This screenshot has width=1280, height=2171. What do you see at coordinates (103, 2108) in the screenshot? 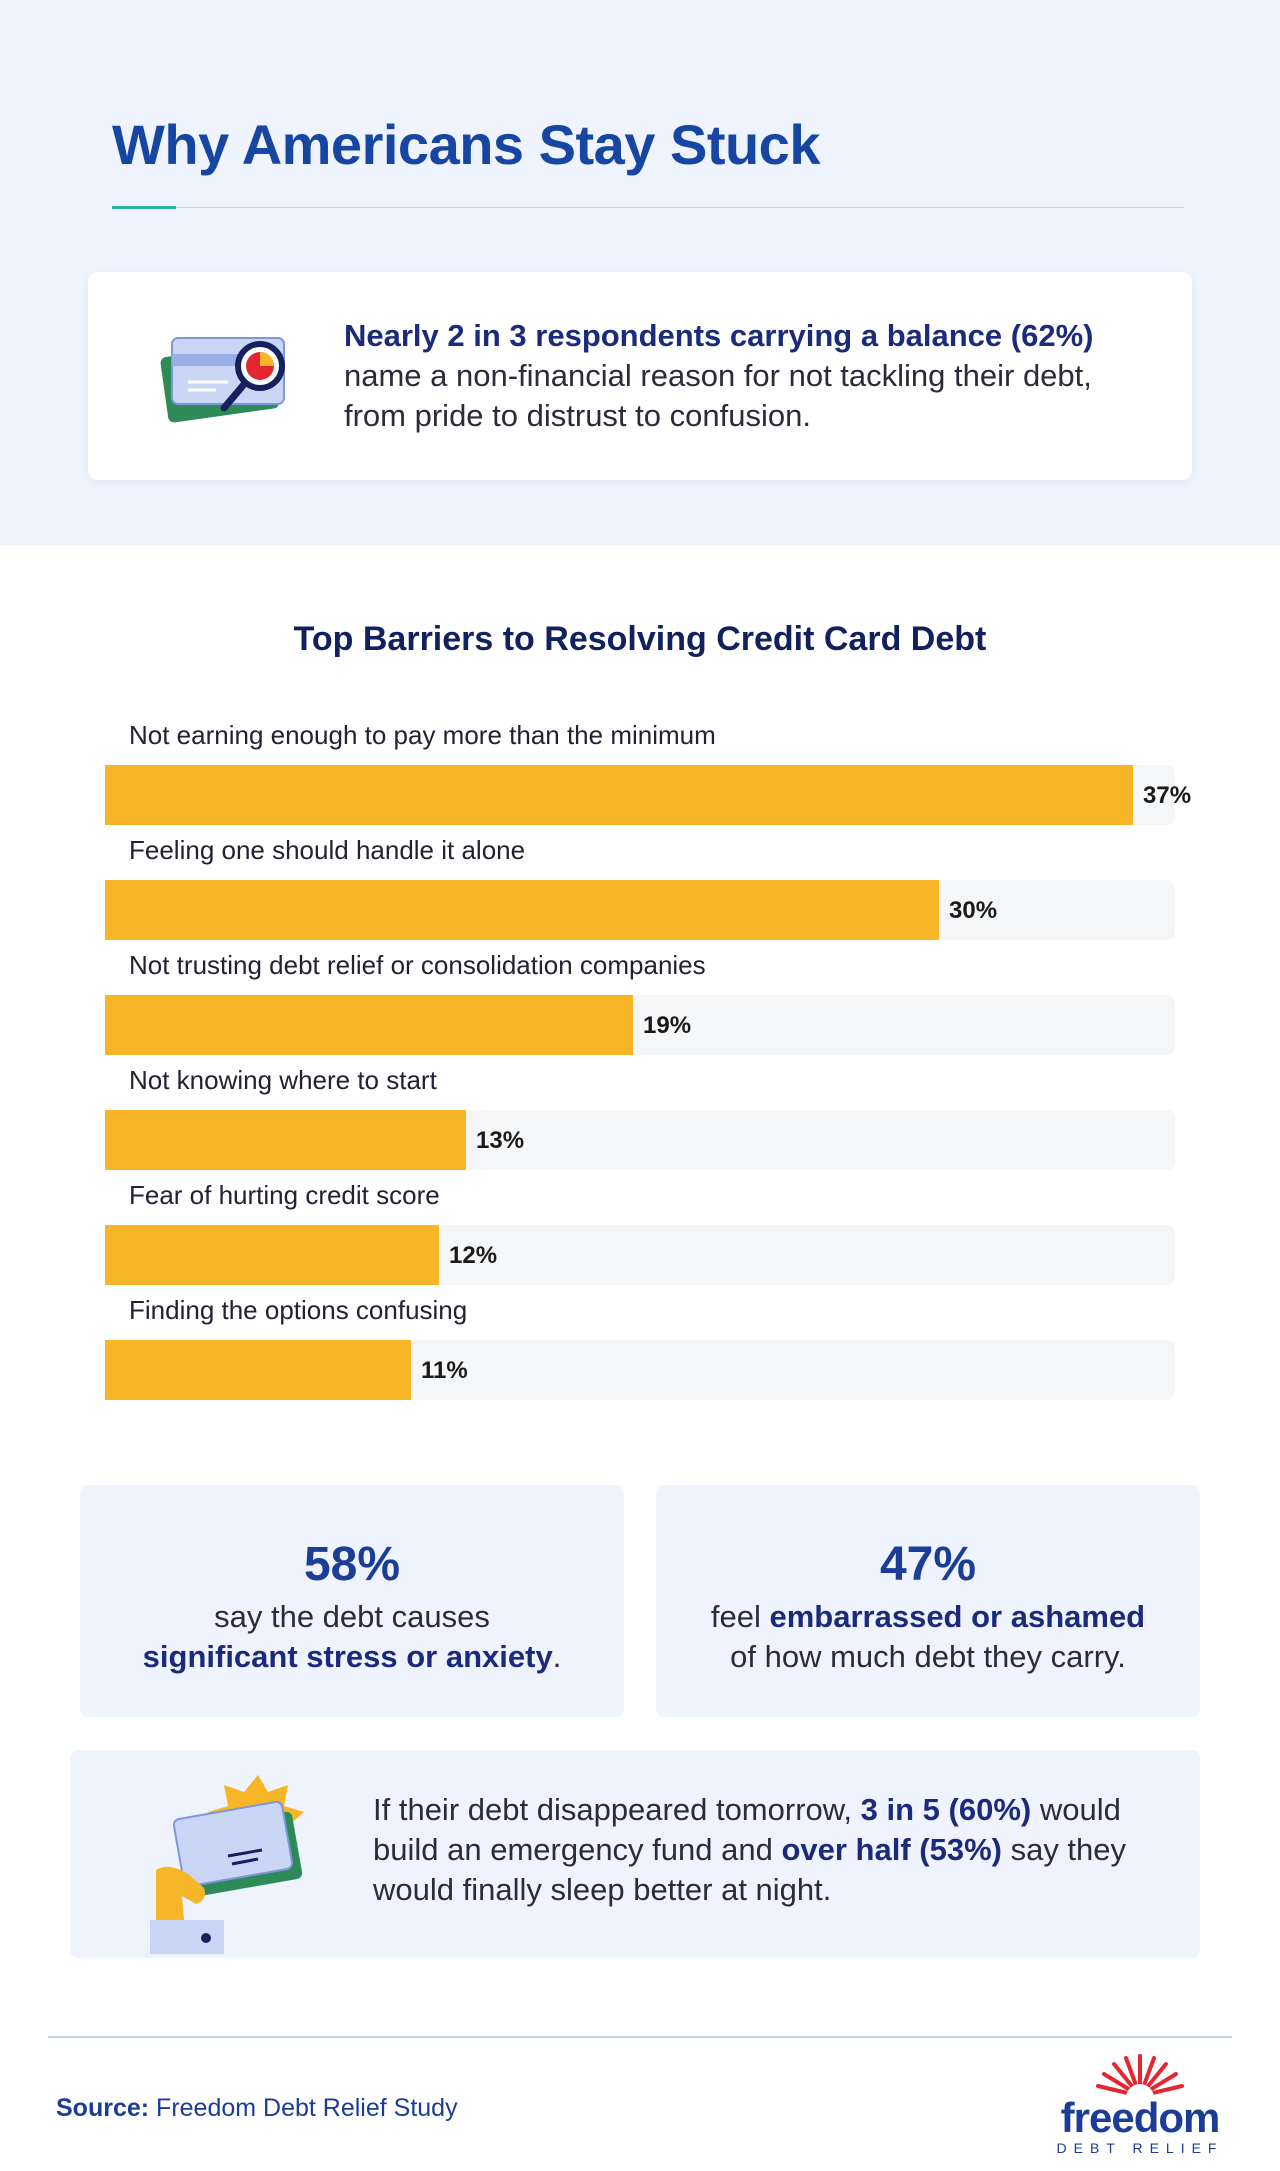
I see `source-label: Source:` at bounding box center [103, 2108].